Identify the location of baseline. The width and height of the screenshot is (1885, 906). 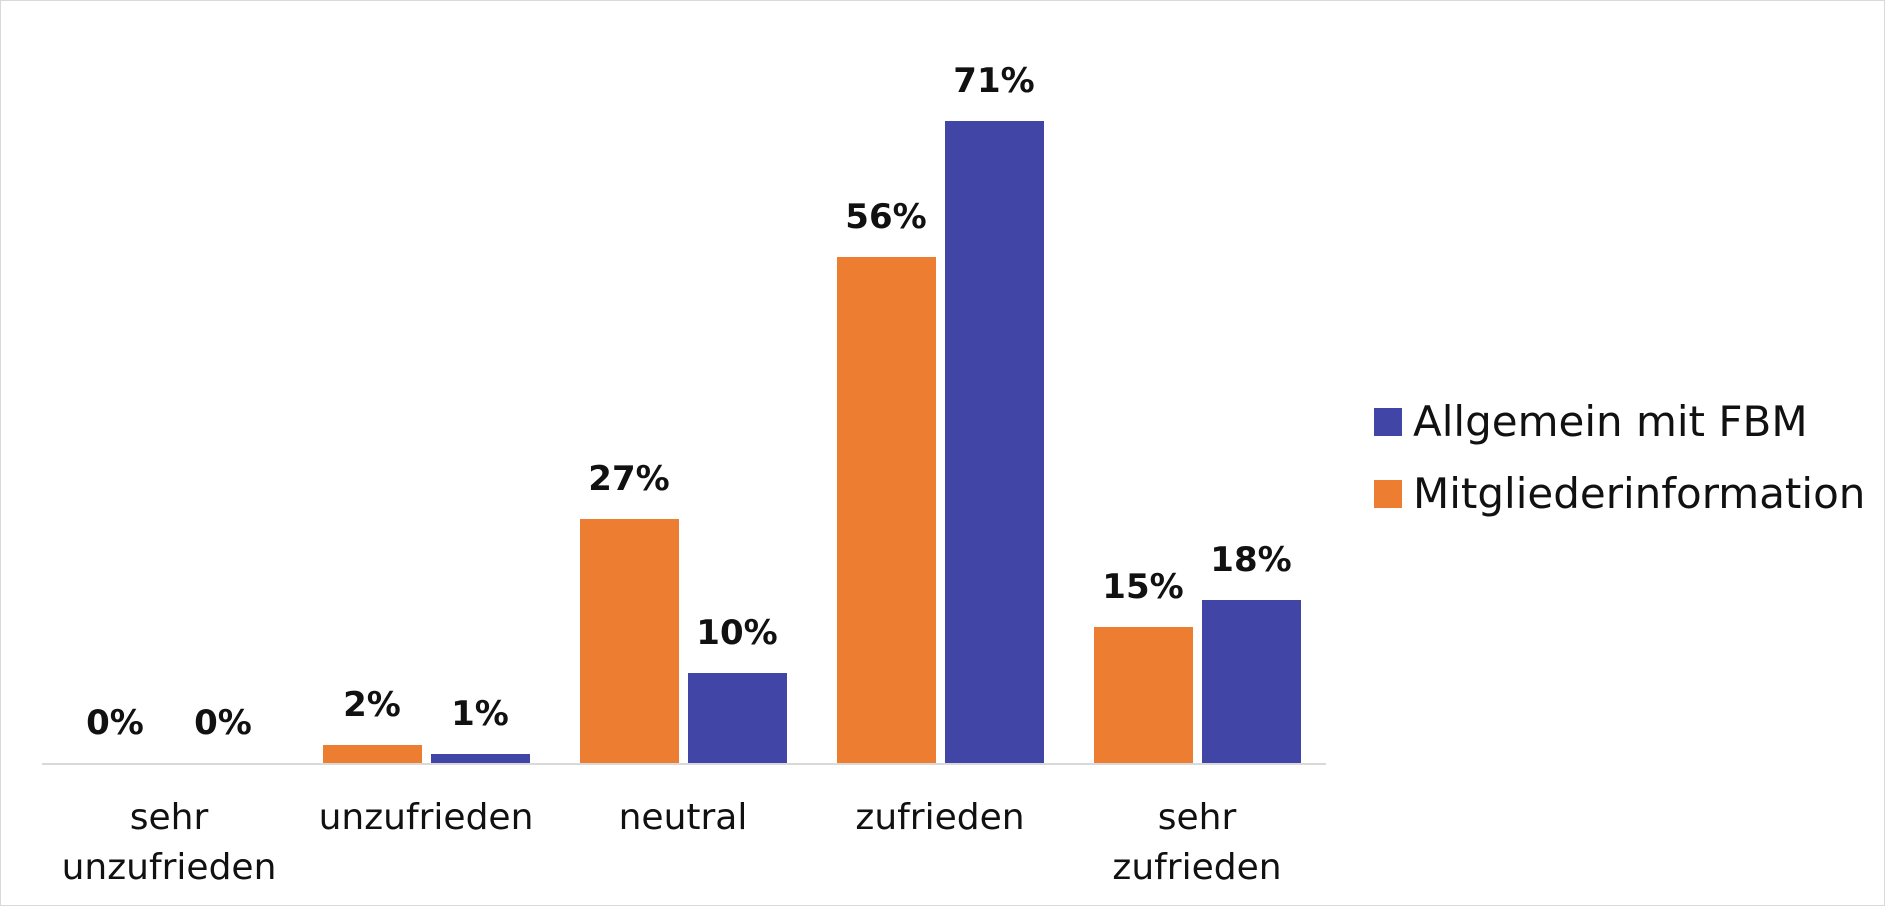
(684, 764).